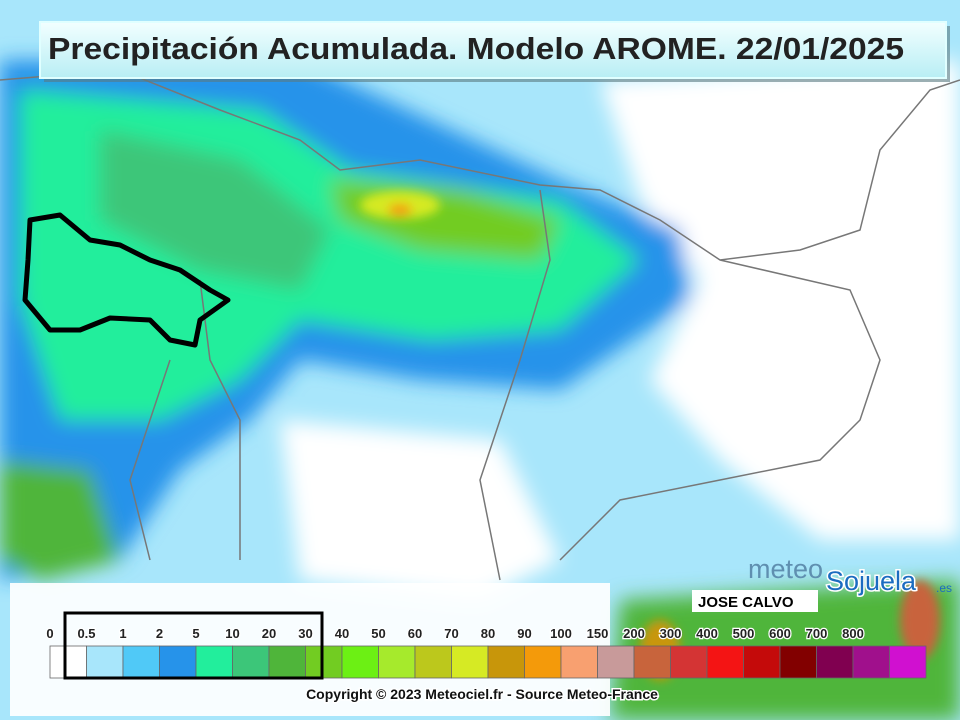 This screenshot has height=720, width=960. I want to click on legend-label: 60, so click(415, 633).